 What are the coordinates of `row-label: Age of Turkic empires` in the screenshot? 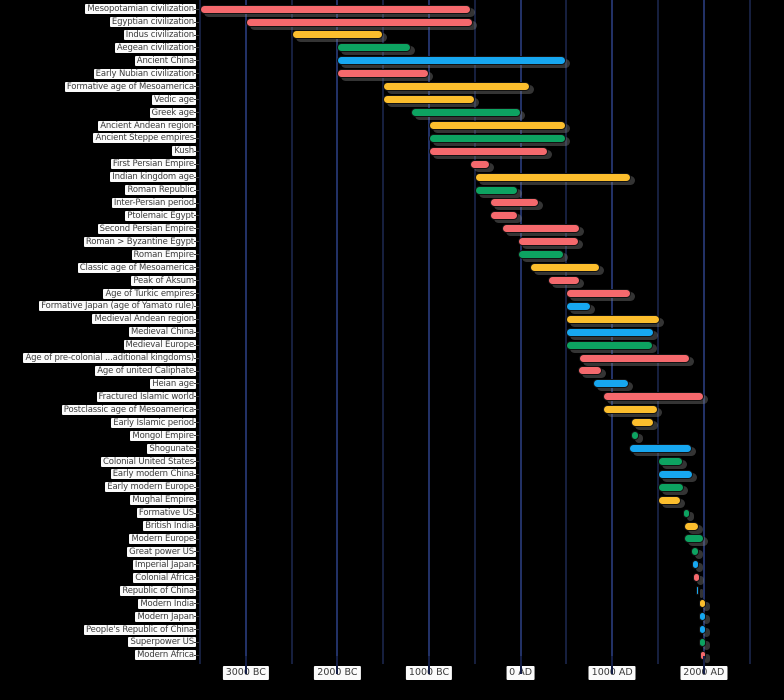 It's located at (149, 293).